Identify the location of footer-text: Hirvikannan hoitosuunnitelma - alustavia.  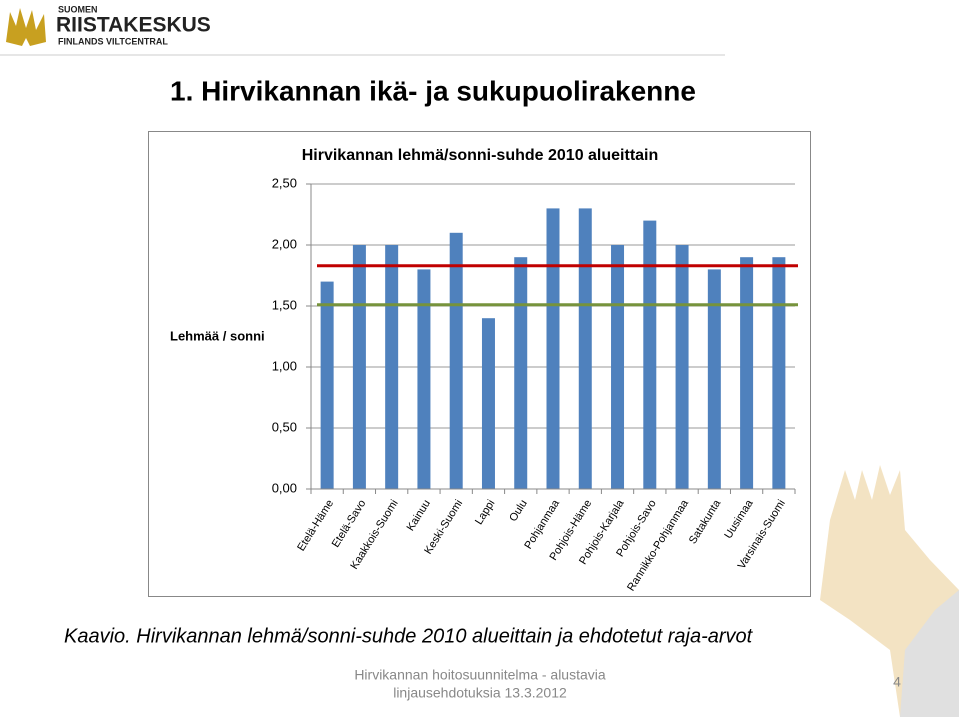
(480, 675).